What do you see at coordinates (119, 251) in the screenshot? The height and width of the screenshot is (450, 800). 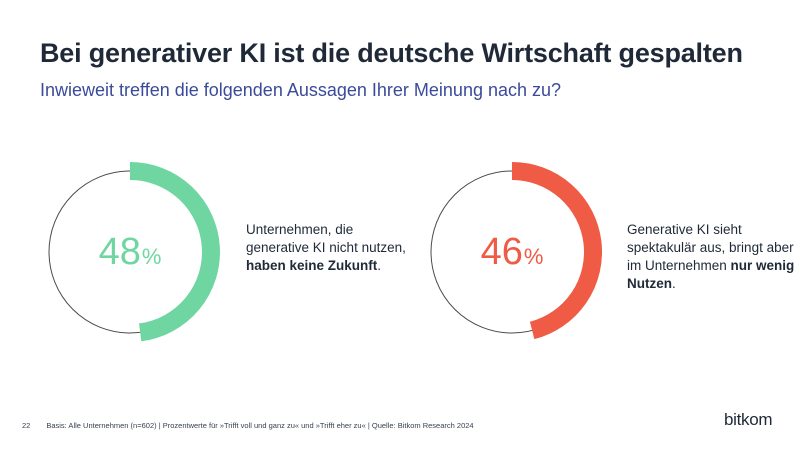 I see `donut-value-number-1: 48` at bounding box center [119, 251].